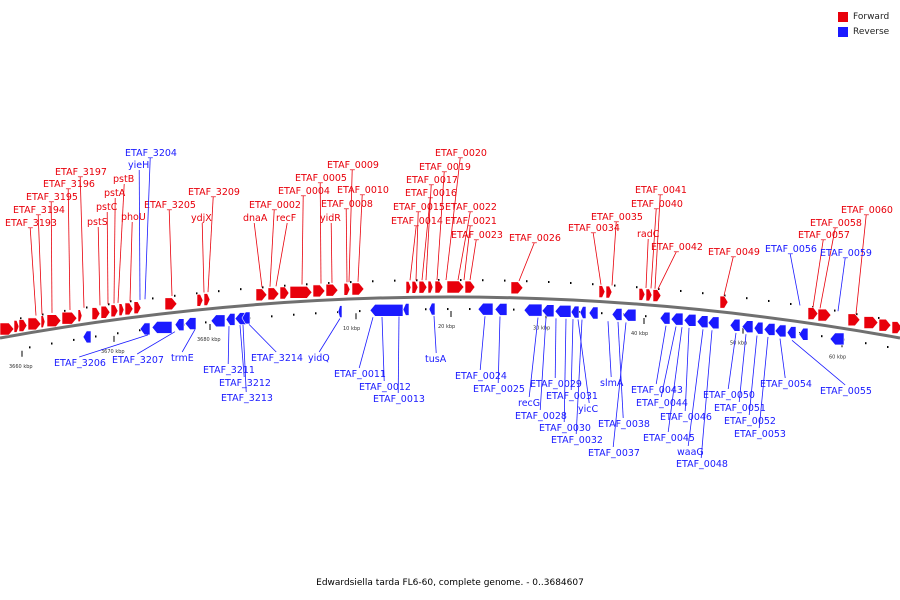 The height and width of the screenshot is (600, 900). I want to click on forward-leader-phou, so click(131, 261).